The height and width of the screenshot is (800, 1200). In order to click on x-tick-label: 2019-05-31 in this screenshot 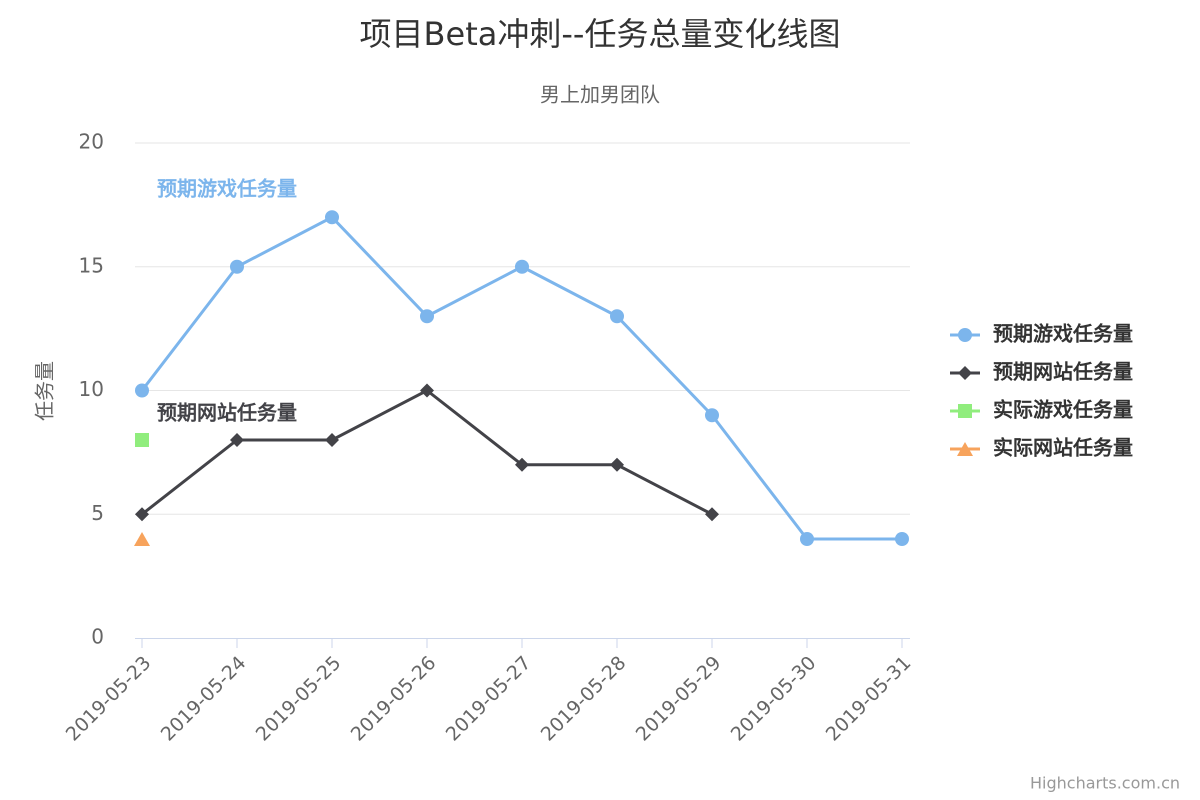, I will do `click(869, 699)`.